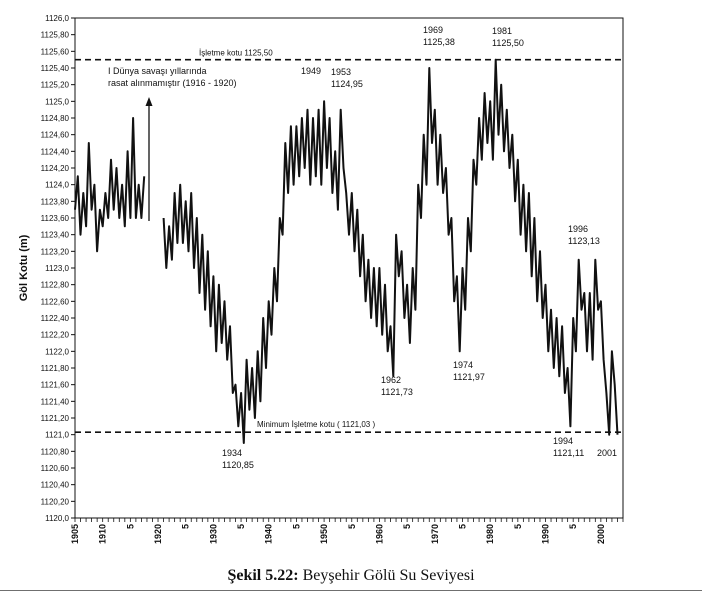 The image size is (702, 595). Describe the element at coordinates (55, 68) in the screenshot. I see `y-tick-label: 1125,40` at that location.